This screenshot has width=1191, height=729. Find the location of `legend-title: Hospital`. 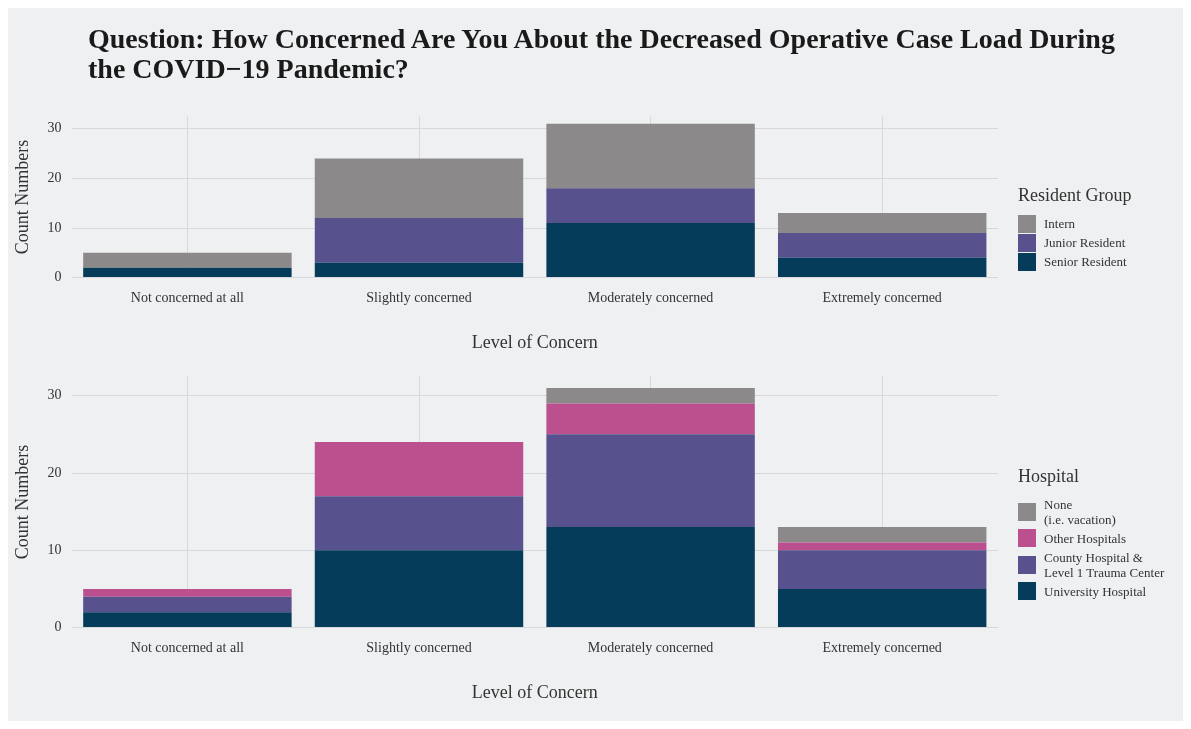

legend-title: Hospital is located at coordinates (1049, 476).